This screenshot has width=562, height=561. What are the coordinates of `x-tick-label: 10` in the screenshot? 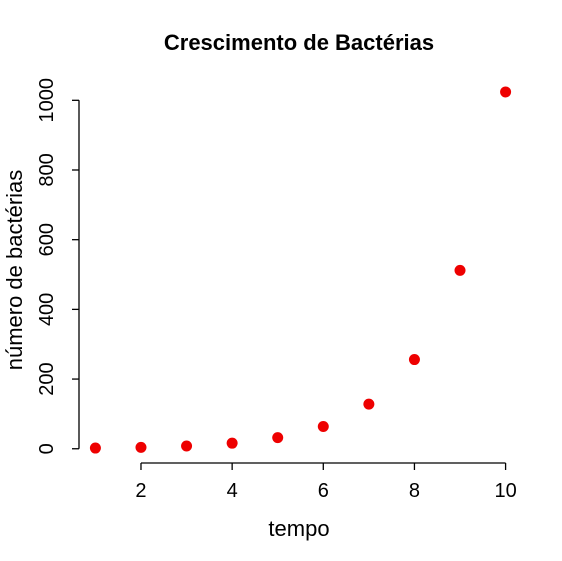 It's located at (505, 491).